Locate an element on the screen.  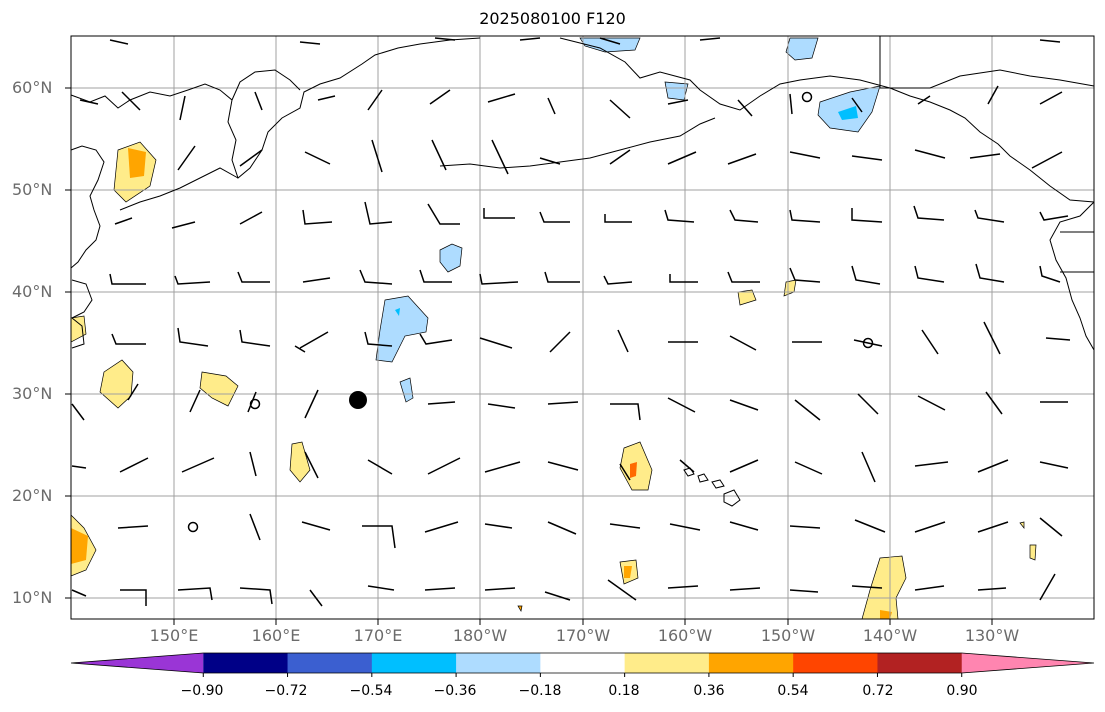
lon-label-160w: 160°W is located at coordinates (685, 635).